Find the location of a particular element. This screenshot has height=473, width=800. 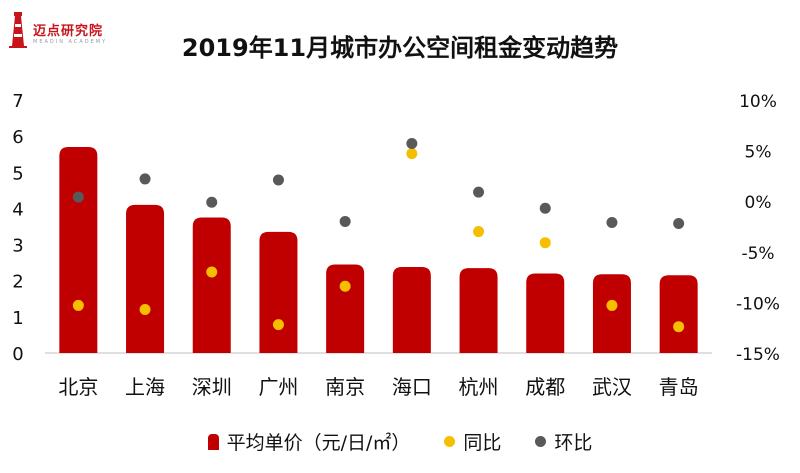

legend-swatch-yoy is located at coordinates (450, 441).